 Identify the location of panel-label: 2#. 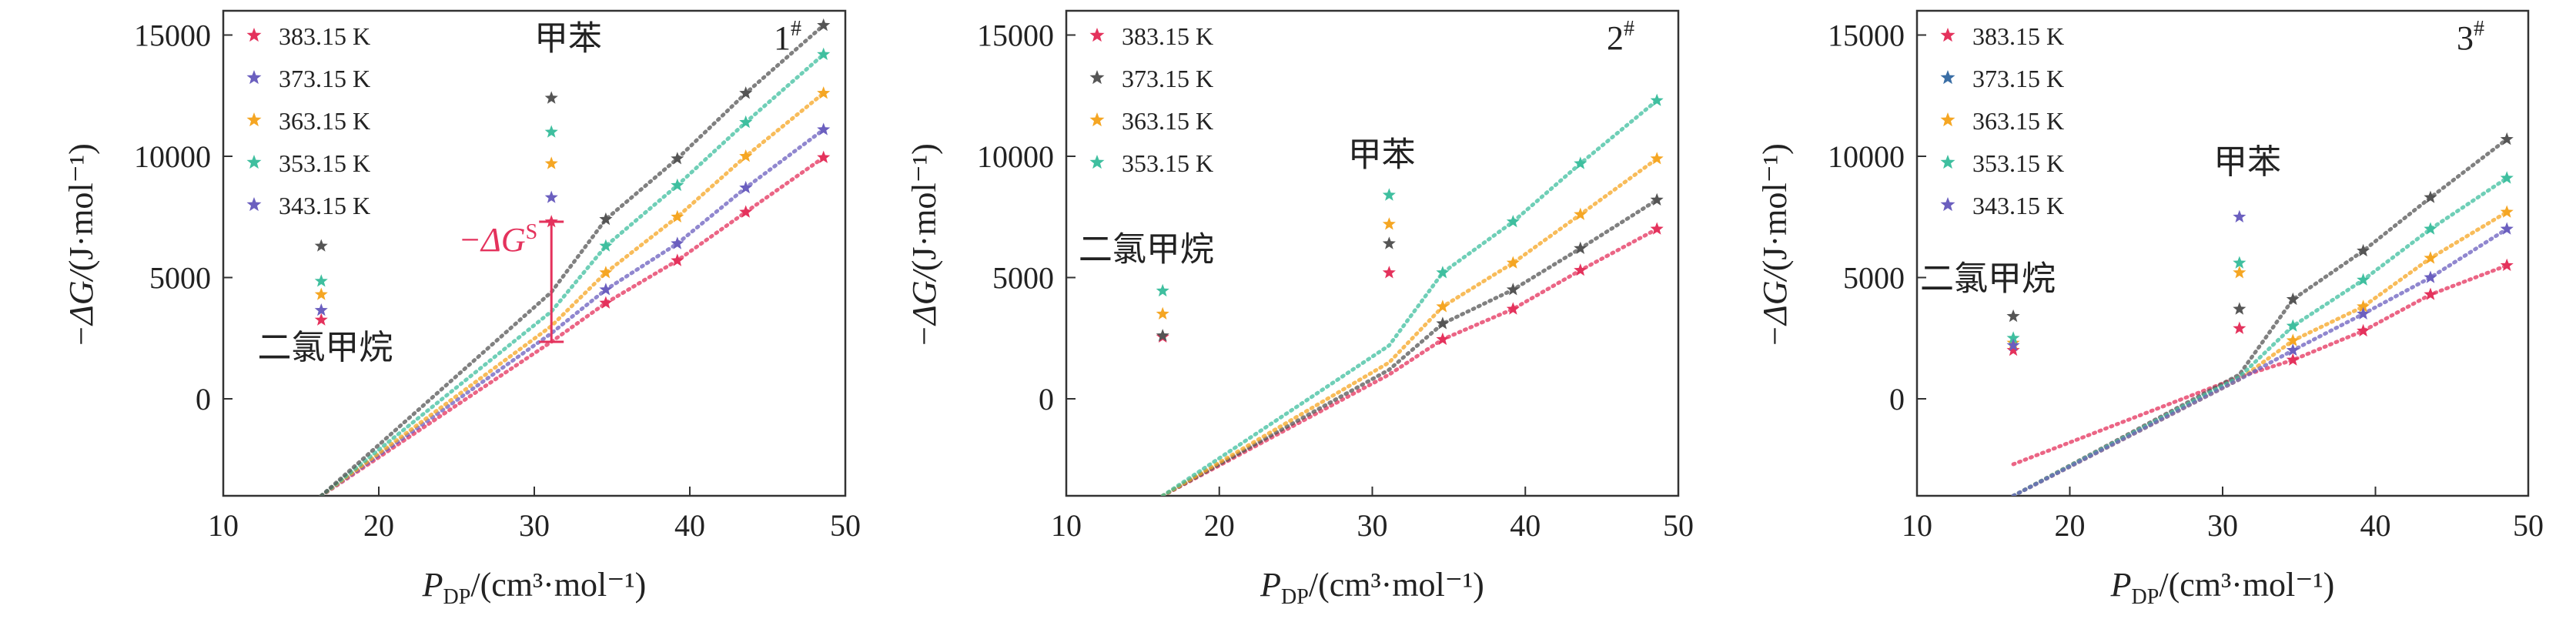
(1621, 37).